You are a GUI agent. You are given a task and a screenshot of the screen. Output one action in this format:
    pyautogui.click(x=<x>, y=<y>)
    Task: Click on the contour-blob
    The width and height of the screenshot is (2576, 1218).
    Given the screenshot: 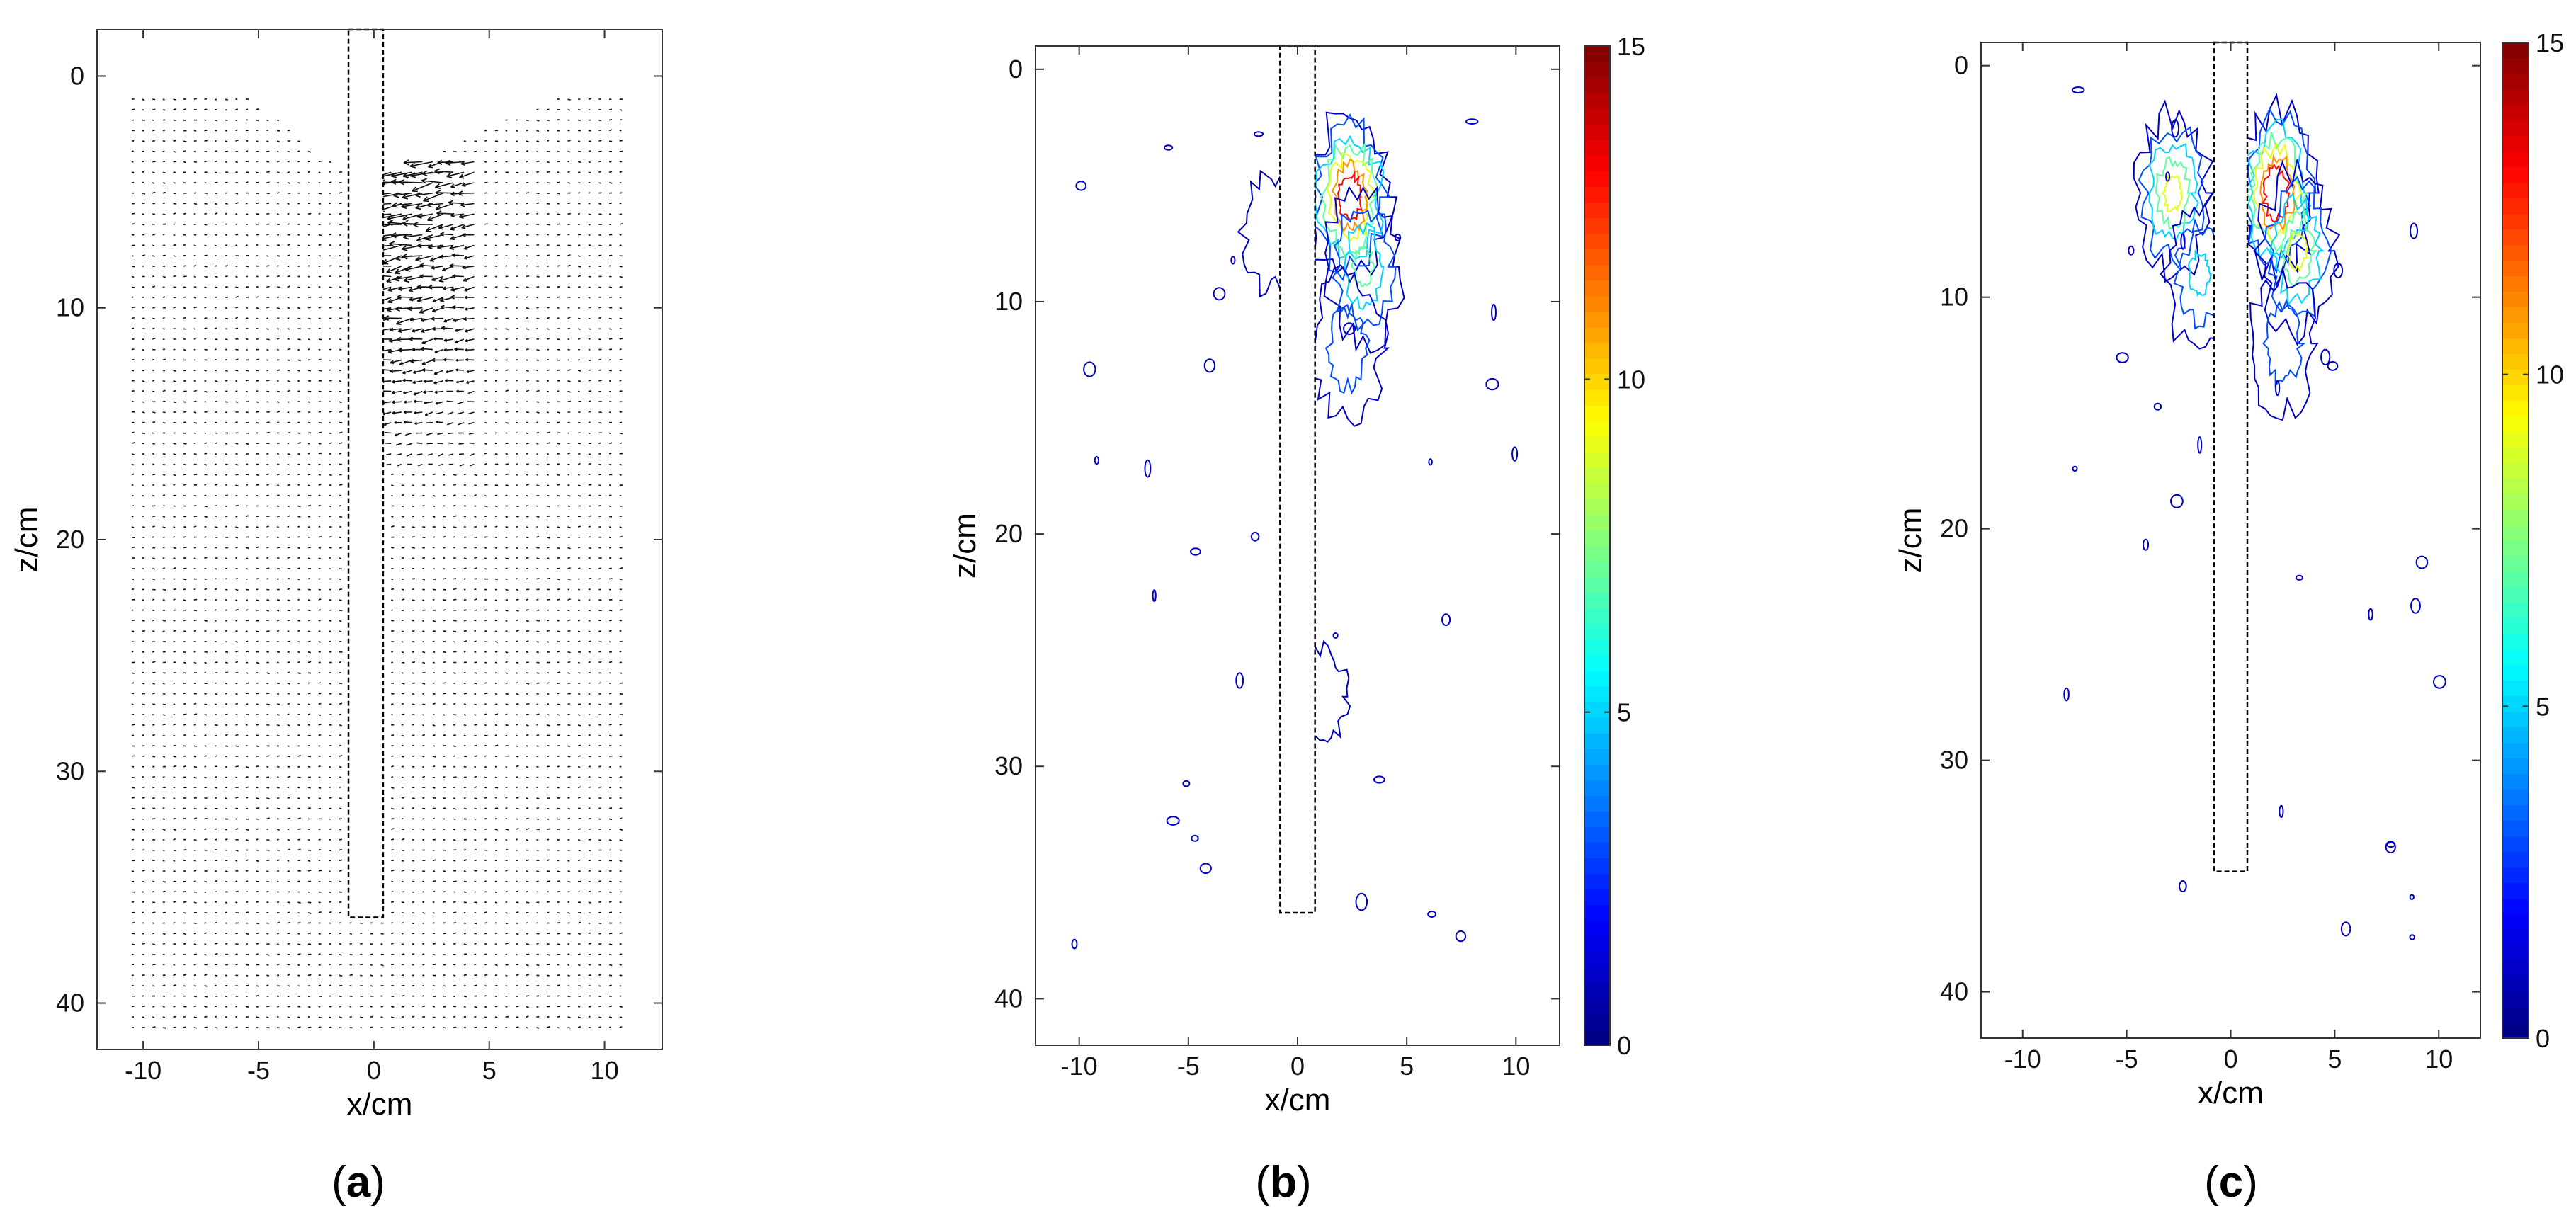 What is the action you would take?
    pyautogui.click(x=2333, y=365)
    